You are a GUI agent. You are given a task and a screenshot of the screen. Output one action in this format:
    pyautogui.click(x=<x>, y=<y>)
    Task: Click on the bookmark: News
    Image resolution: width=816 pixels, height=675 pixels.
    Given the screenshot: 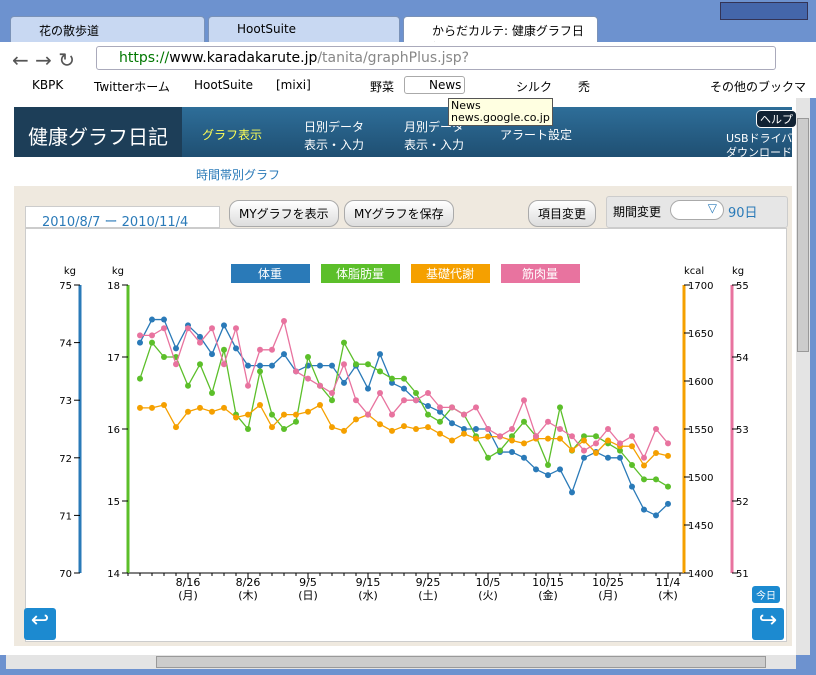 What is the action you would take?
    pyautogui.click(x=435, y=85)
    